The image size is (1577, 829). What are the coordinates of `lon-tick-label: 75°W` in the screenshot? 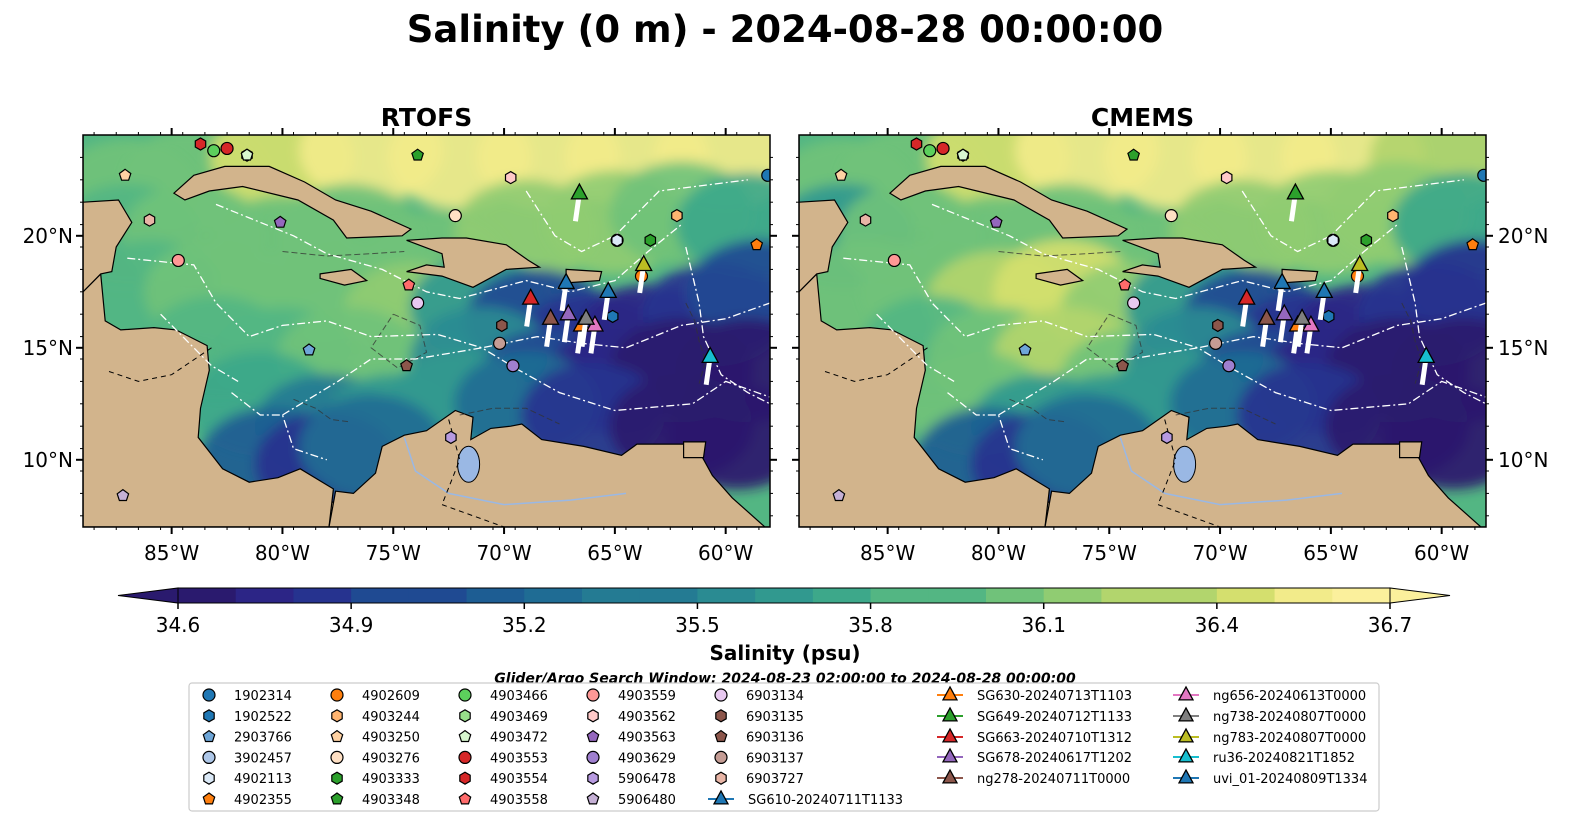 It's located at (393, 553).